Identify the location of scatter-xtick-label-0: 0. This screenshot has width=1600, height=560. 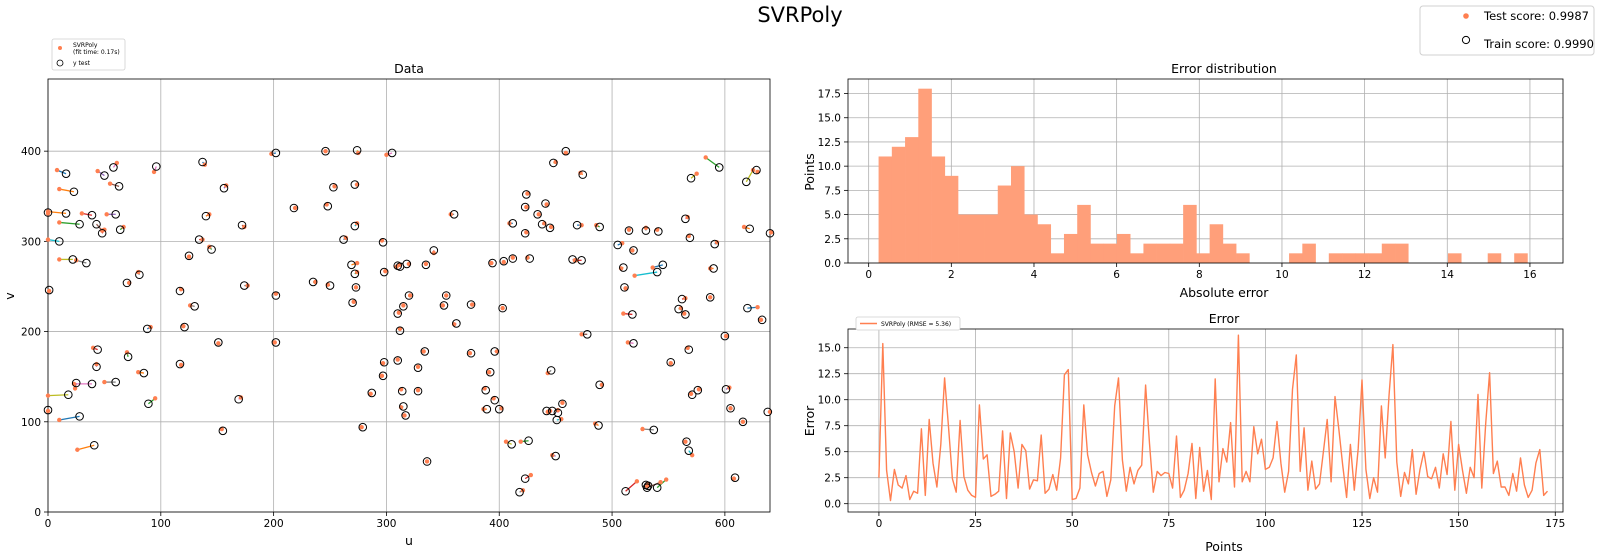
(48, 524).